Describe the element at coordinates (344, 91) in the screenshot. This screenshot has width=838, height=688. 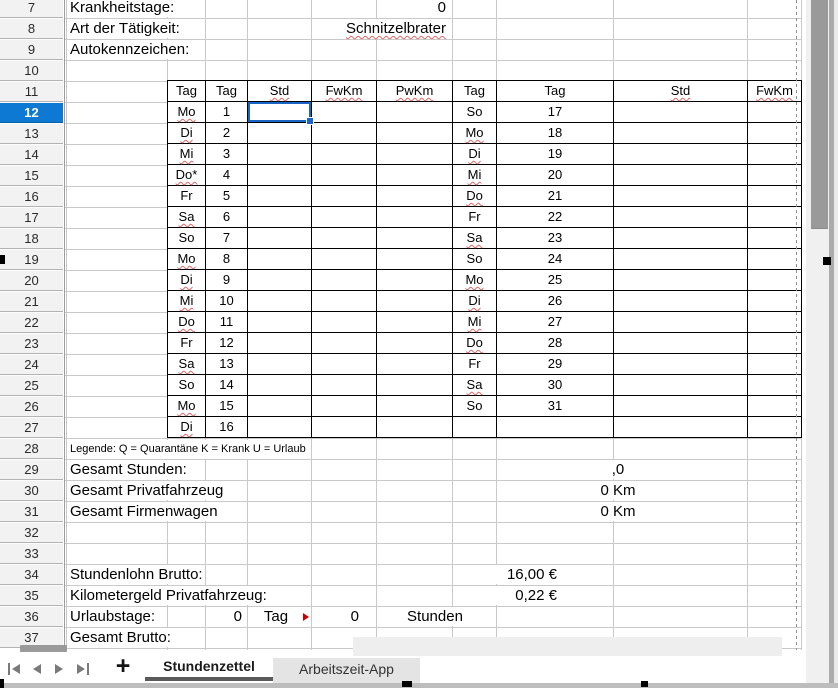
I see `column-header-fwkm-3: FwKm` at that location.